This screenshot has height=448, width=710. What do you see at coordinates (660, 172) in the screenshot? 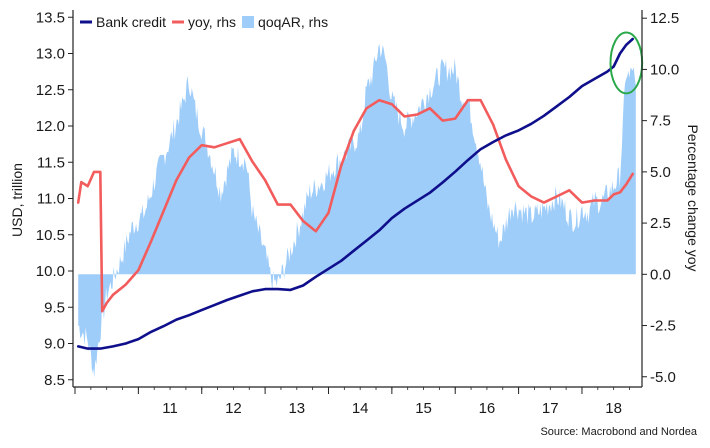
I see `right-tick-label: 5.0` at bounding box center [660, 172].